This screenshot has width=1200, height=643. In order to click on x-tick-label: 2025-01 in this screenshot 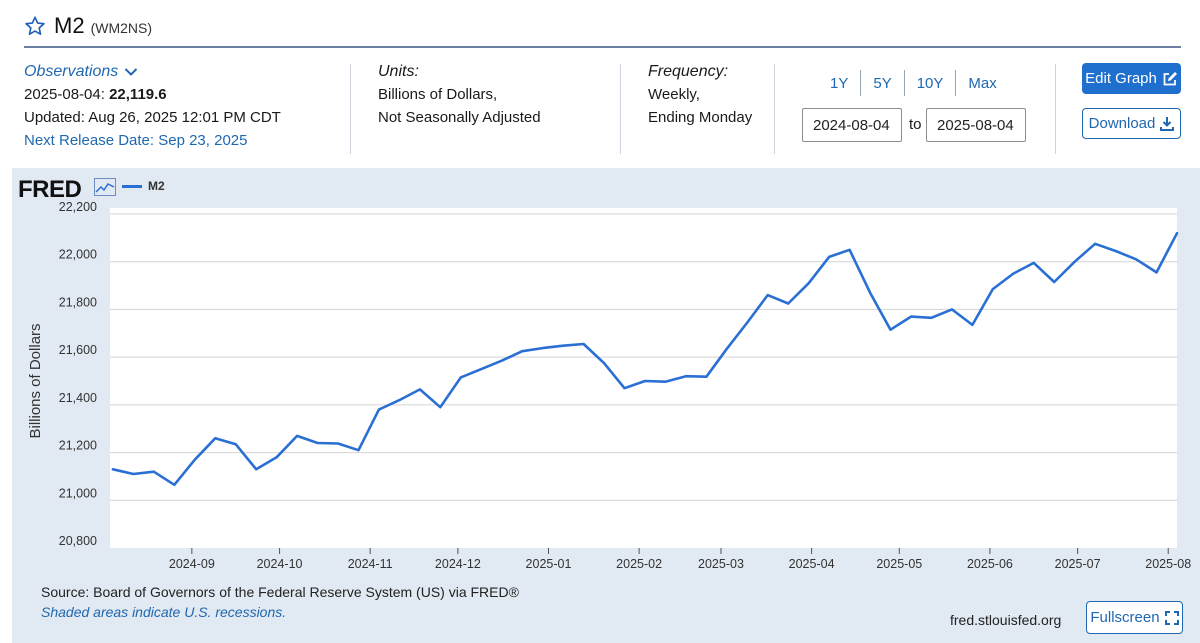, I will do `click(549, 564)`.